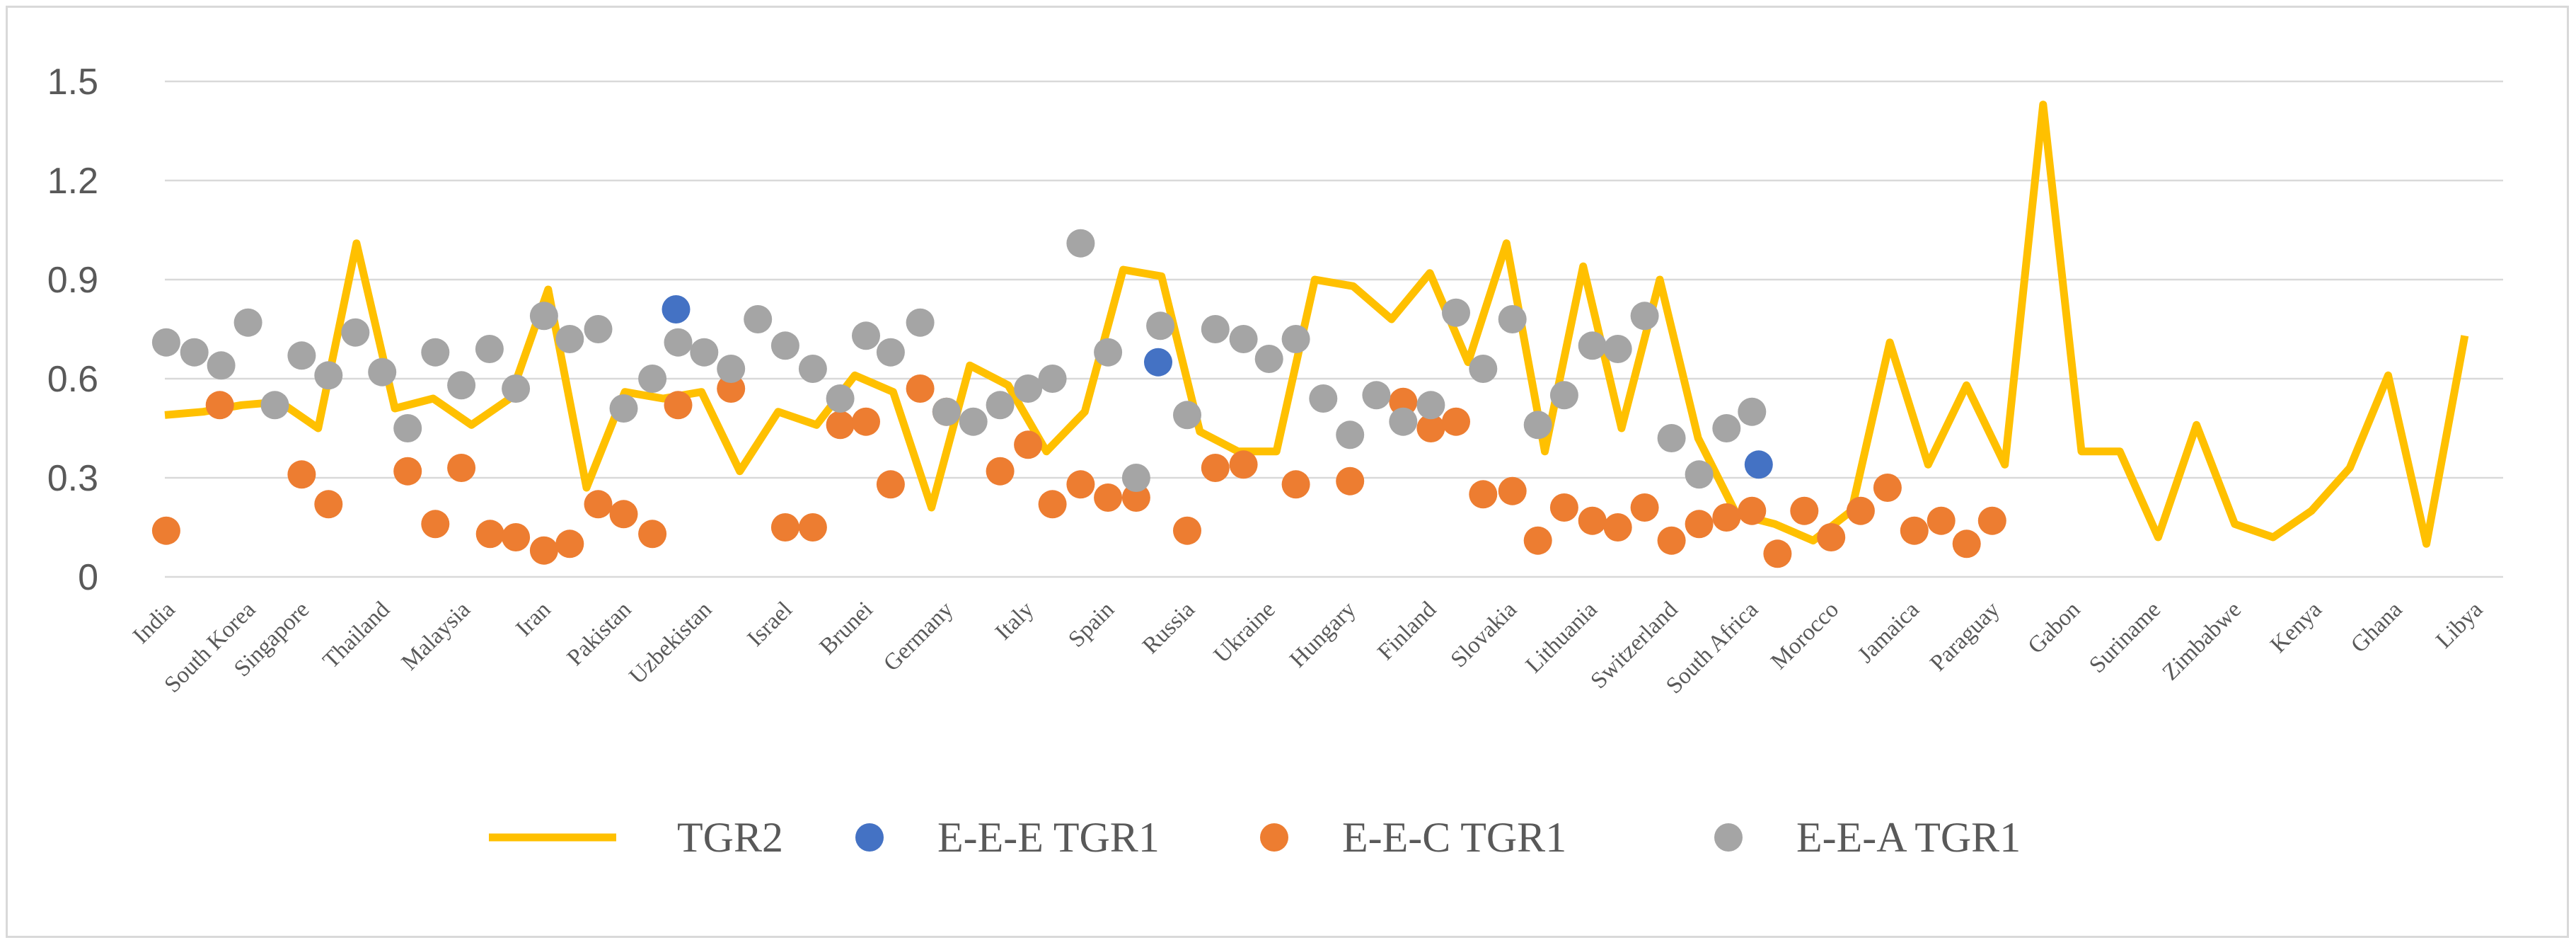  What do you see at coordinates (88, 577) in the screenshot?
I see `y-tick-label: 0` at bounding box center [88, 577].